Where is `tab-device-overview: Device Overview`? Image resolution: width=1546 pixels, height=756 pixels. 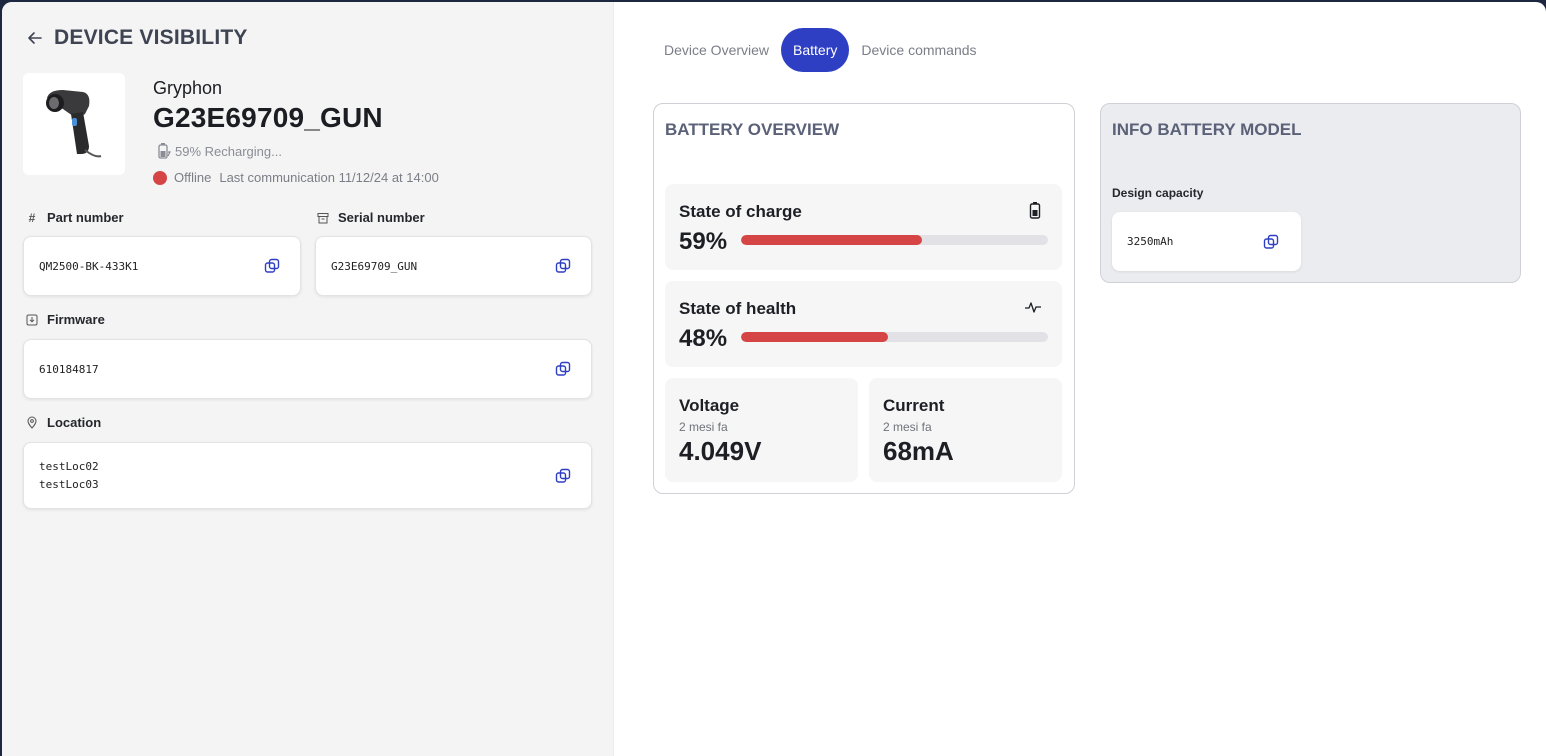
tab-device-overview: Device Overview is located at coordinates (717, 50).